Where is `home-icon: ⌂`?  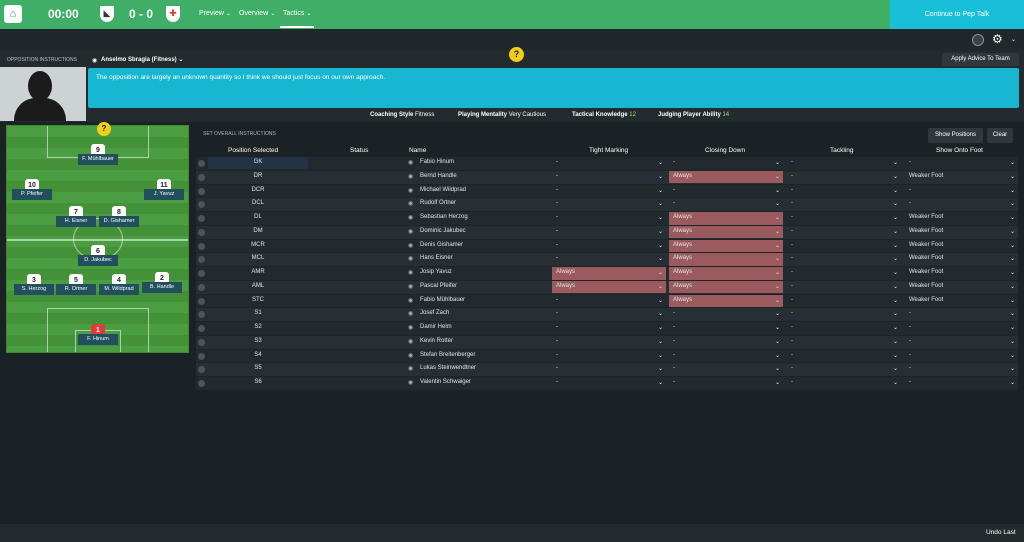 home-icon: ⌂ is located at coordinates (13, 14).